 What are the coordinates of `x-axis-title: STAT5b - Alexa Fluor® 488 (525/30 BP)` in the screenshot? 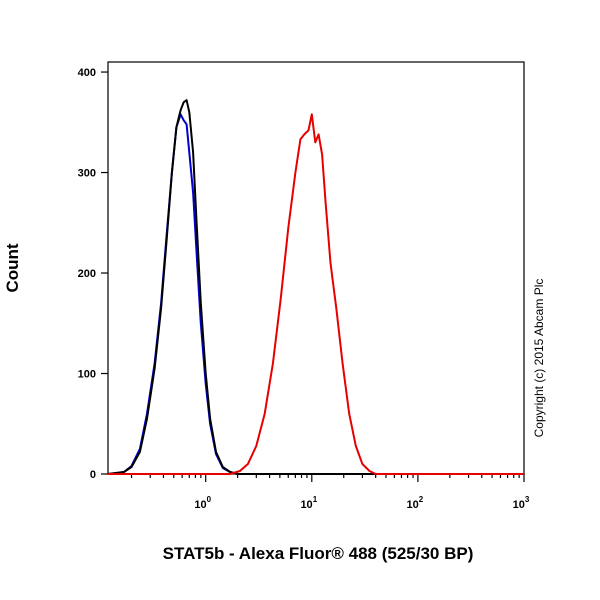 It's located at (318, 553).